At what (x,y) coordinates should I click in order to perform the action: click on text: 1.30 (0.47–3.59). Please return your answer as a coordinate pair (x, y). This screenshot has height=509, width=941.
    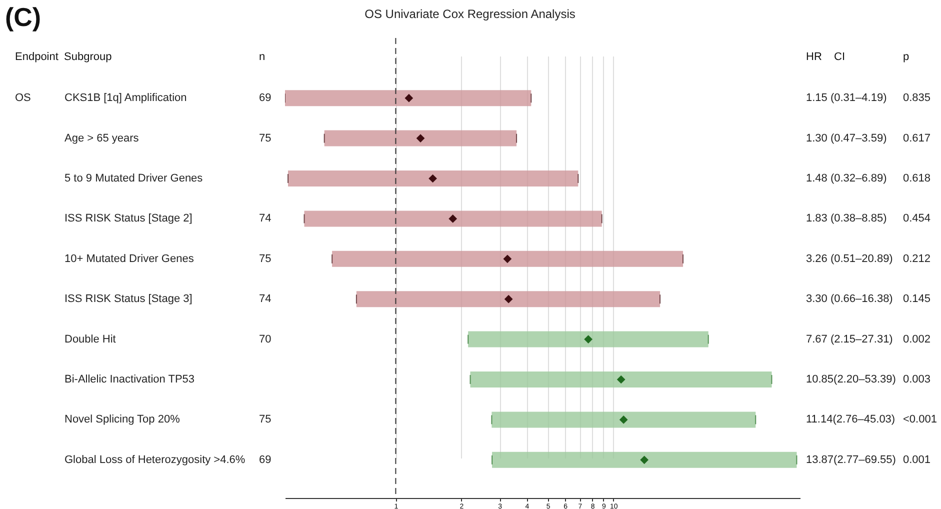
    Looking at the image, I should click on (846, 138).